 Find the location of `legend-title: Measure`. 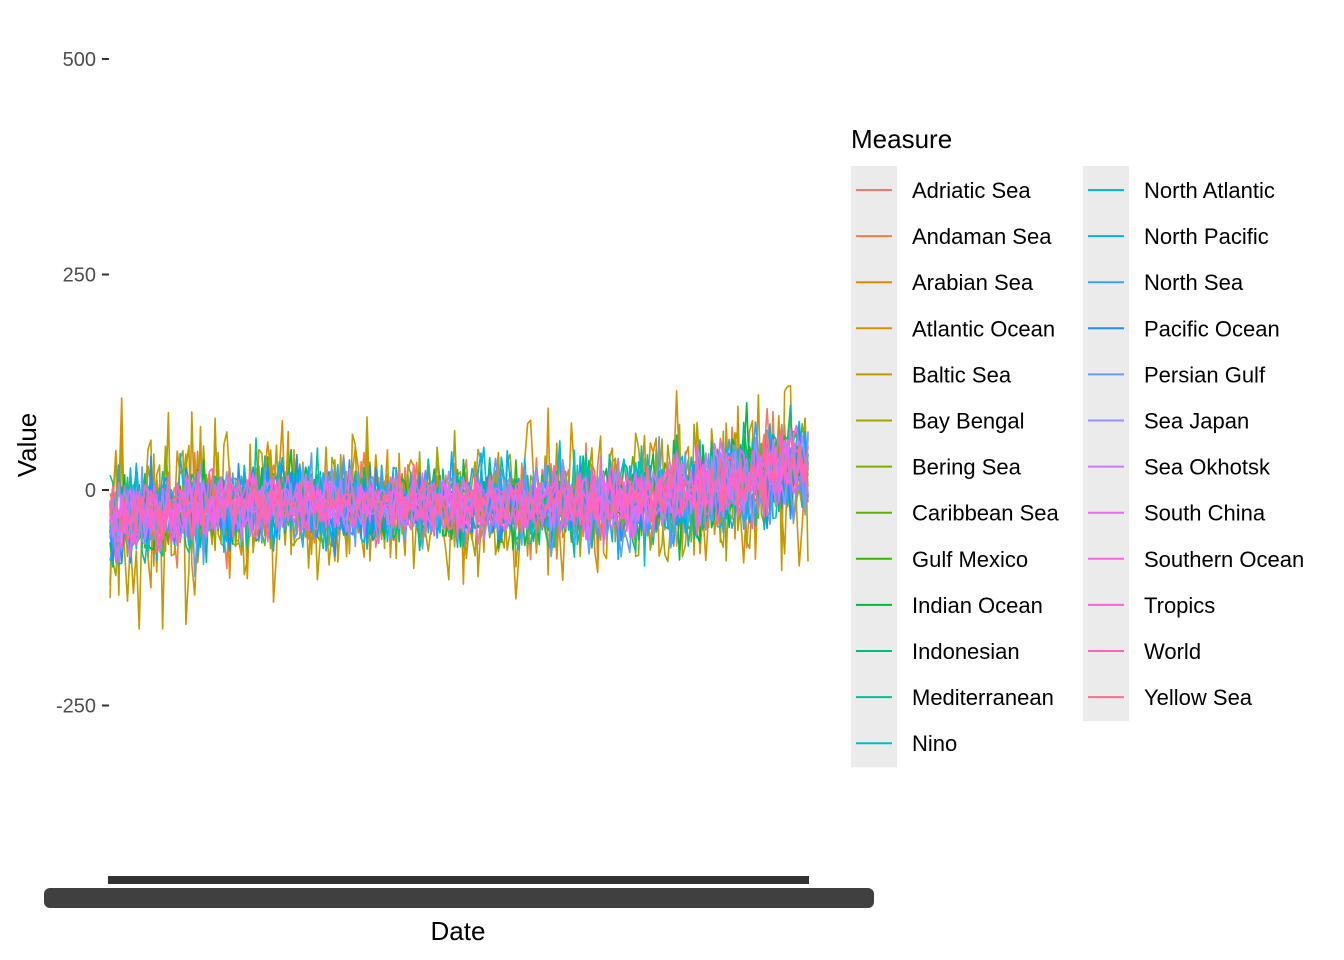

legend-title: Measure is located at coordinates (901, 139).